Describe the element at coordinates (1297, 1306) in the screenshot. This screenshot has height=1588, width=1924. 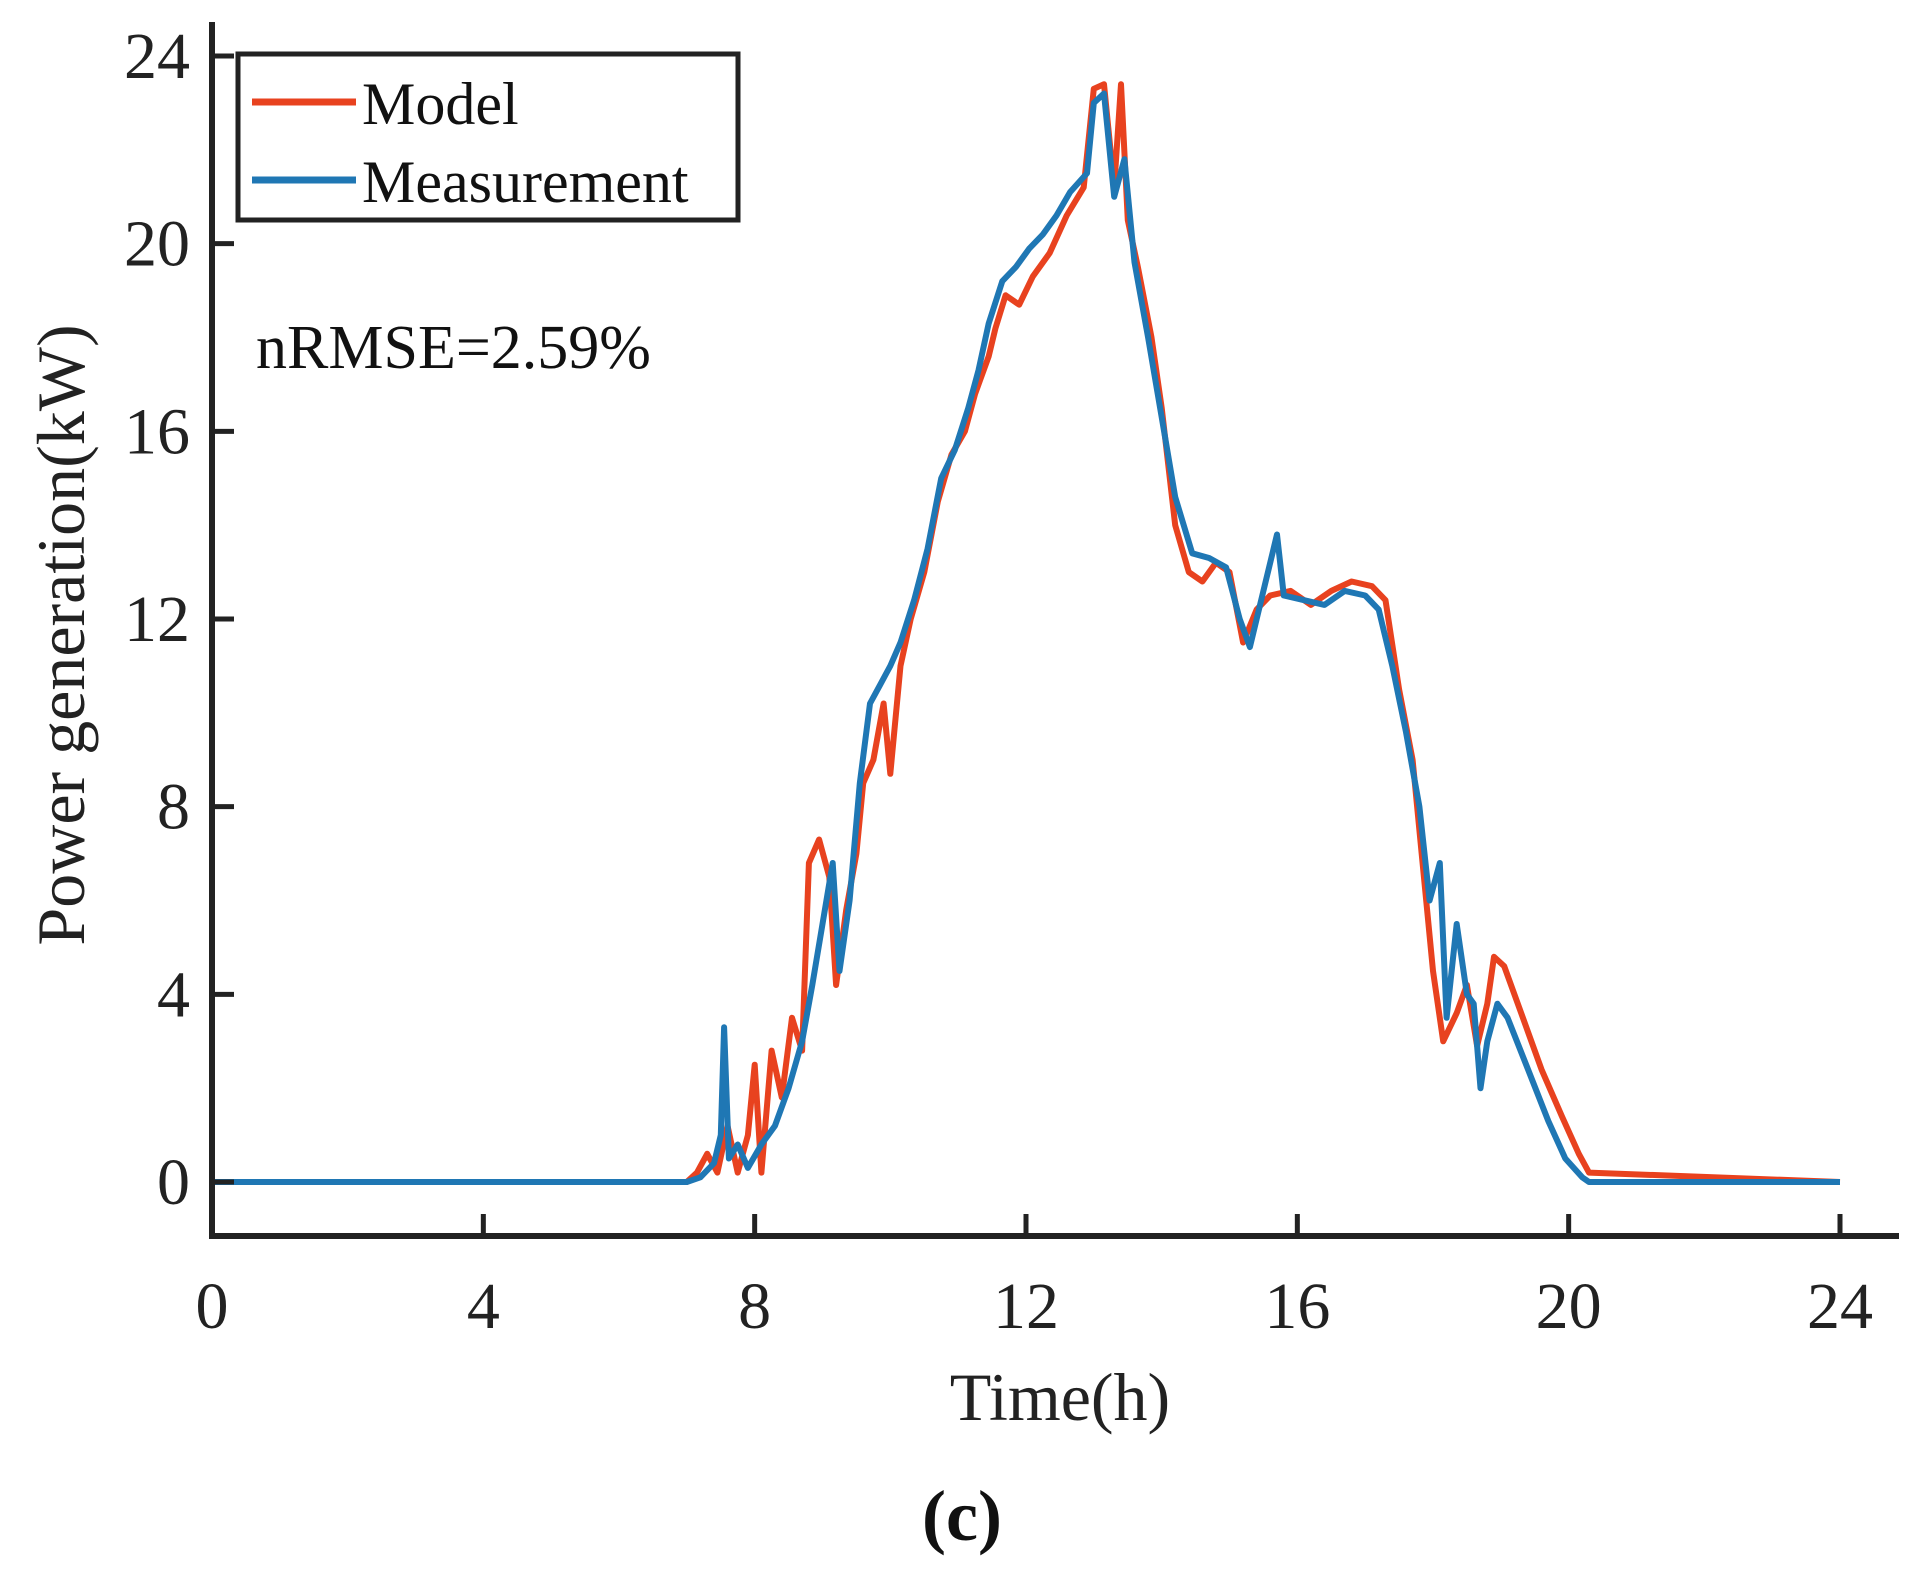
I see `x-tick-label: 16` at that location.